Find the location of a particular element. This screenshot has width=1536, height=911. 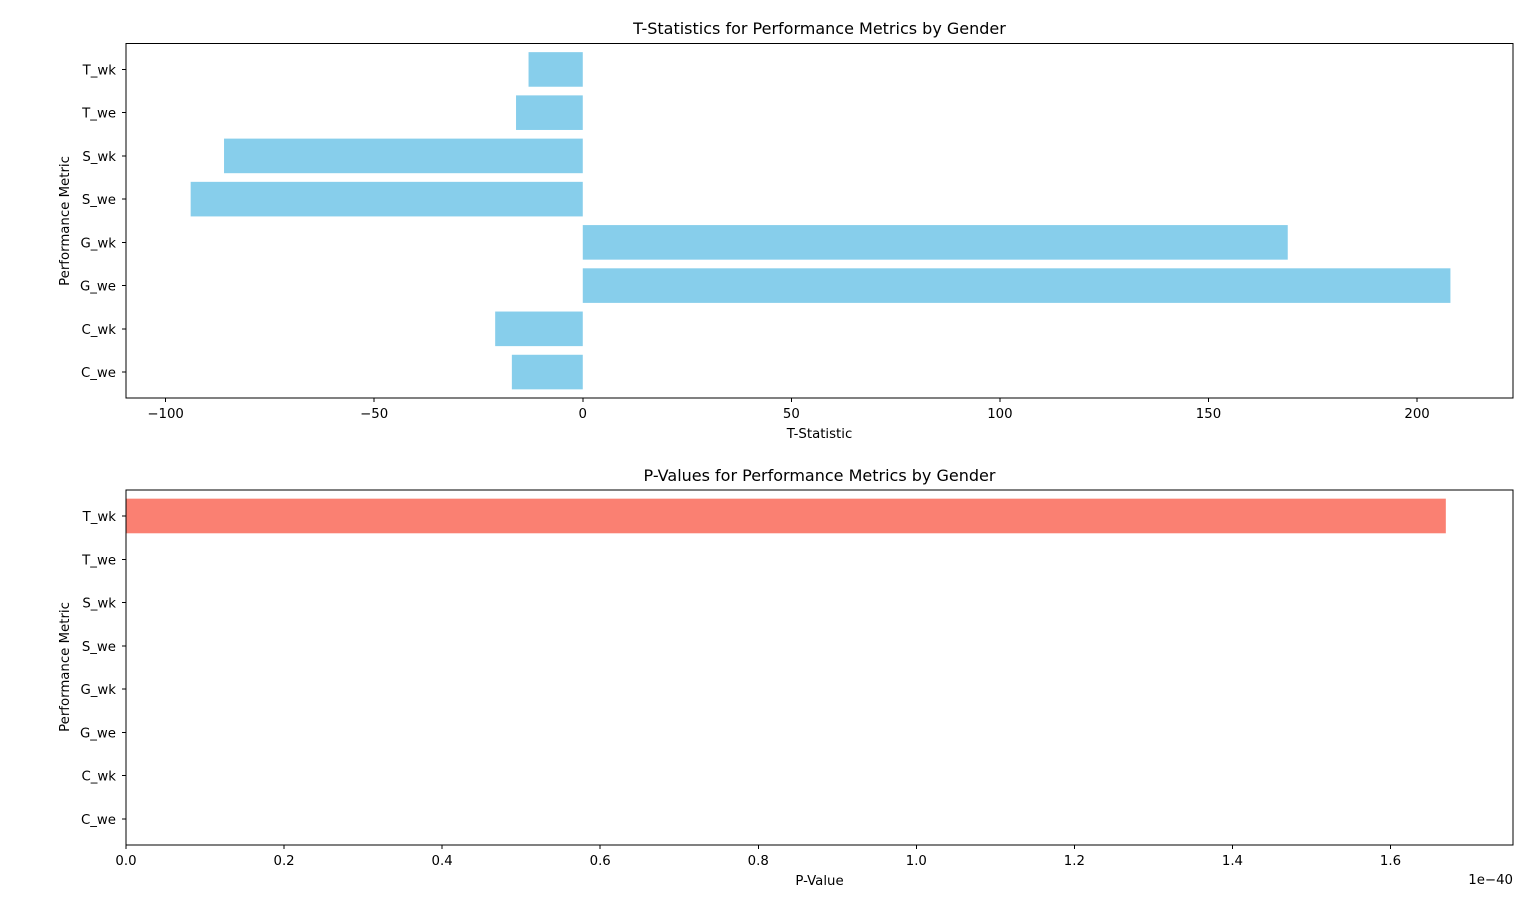

pvalue-x-axis-label: P-Value is located at coordinates (819, 881).